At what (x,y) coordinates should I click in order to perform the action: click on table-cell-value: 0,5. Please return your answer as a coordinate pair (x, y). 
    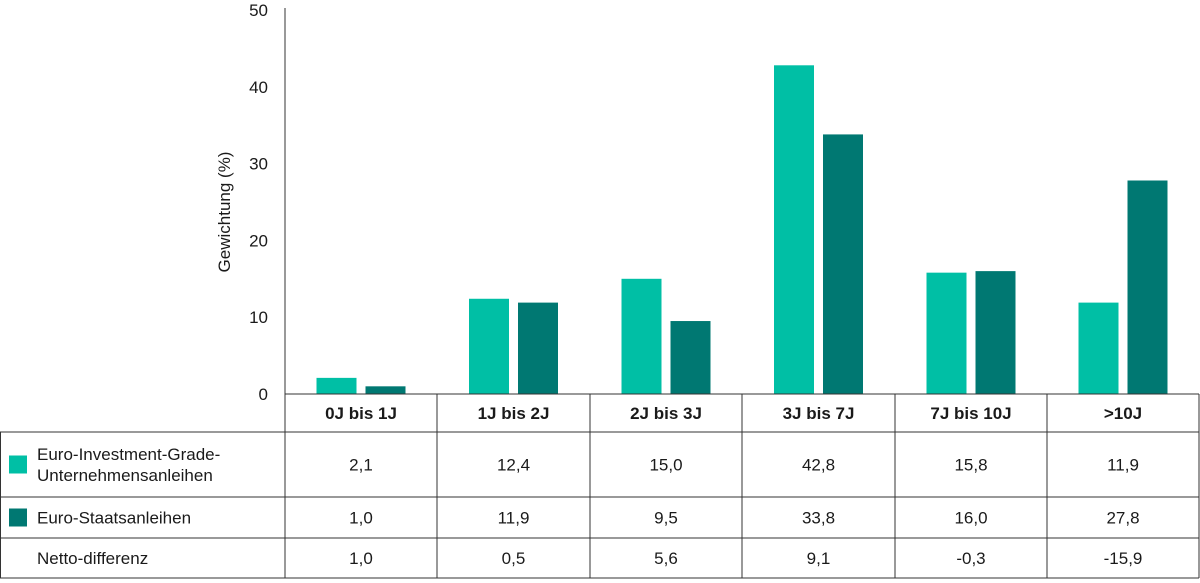
    Looking at the image, I should click on (514, 558).